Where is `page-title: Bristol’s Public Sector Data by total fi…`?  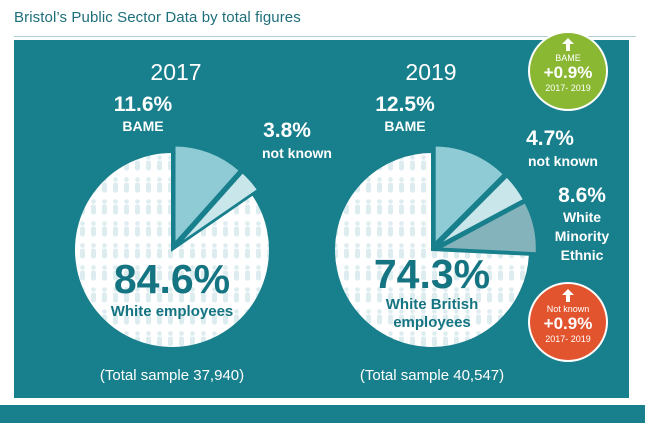
page-title: Bristol’s Public Sector Data by total fi… is located at coordinates (157, 17).